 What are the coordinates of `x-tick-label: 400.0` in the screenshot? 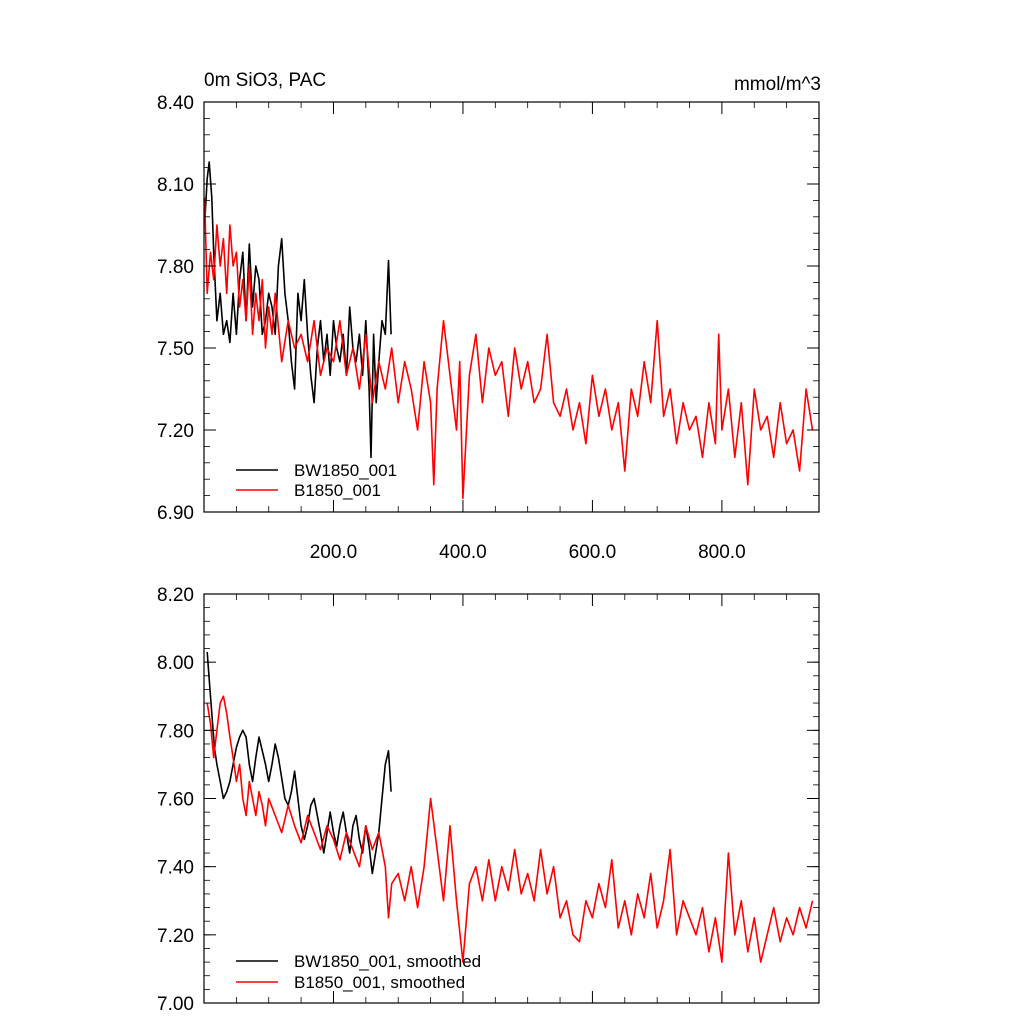 It's located at (463, 552).